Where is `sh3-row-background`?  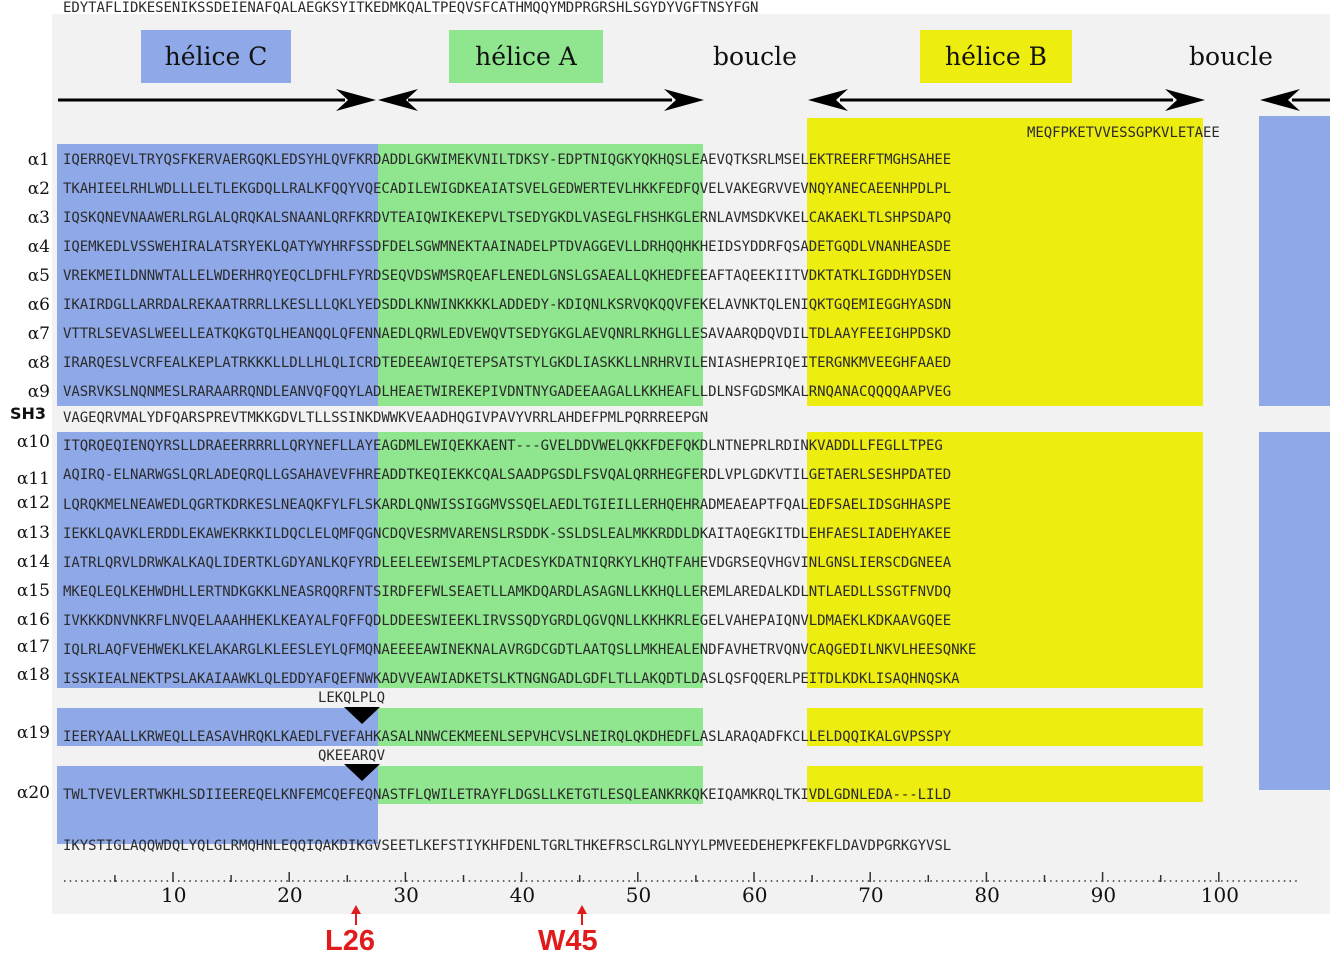
sh3-row-background is located at coordinates (693, 419).